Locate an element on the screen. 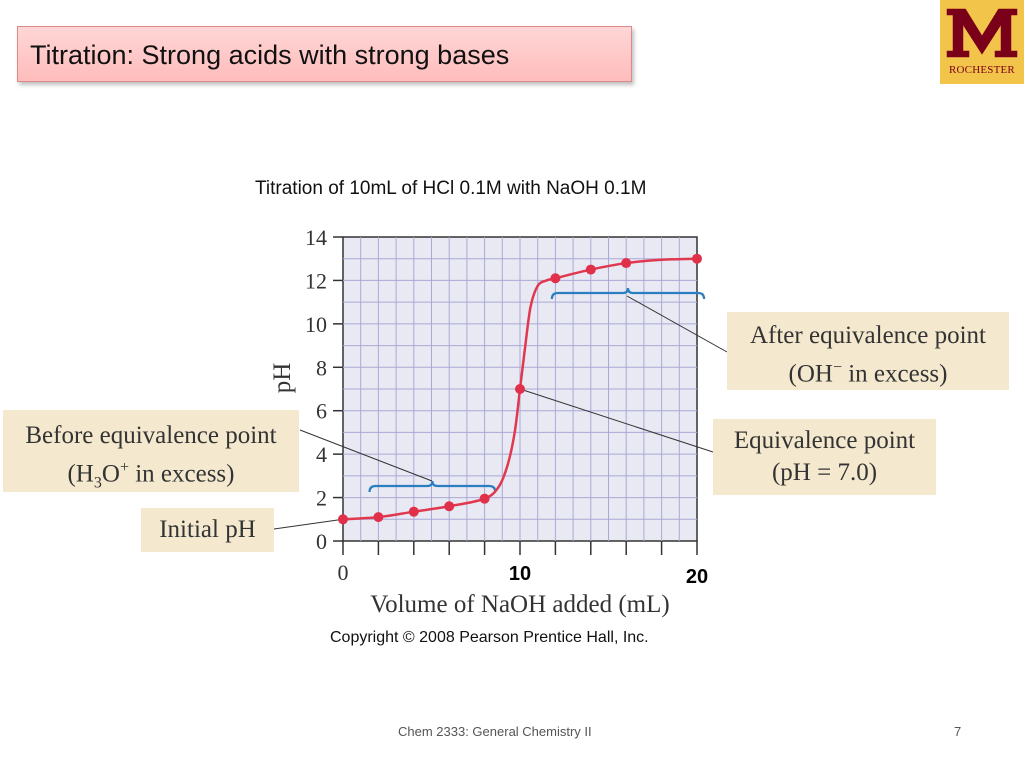  y-tick-label: 14 is located at coordinates (316, 237).